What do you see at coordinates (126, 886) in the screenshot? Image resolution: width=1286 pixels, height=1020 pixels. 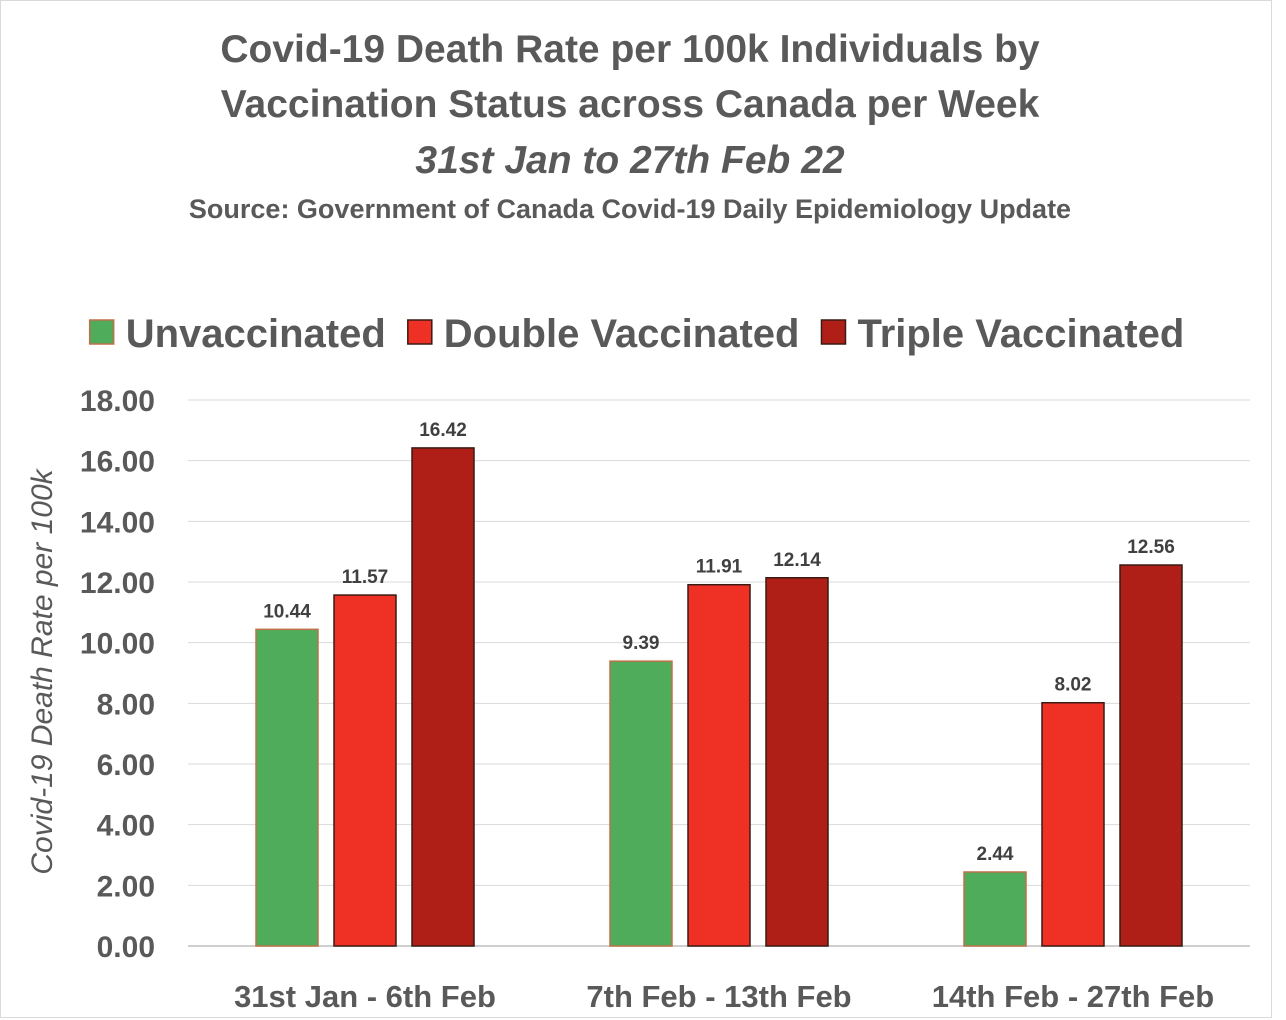 I see `y-tick-label: 2.00` at bounding box center [126, 886].